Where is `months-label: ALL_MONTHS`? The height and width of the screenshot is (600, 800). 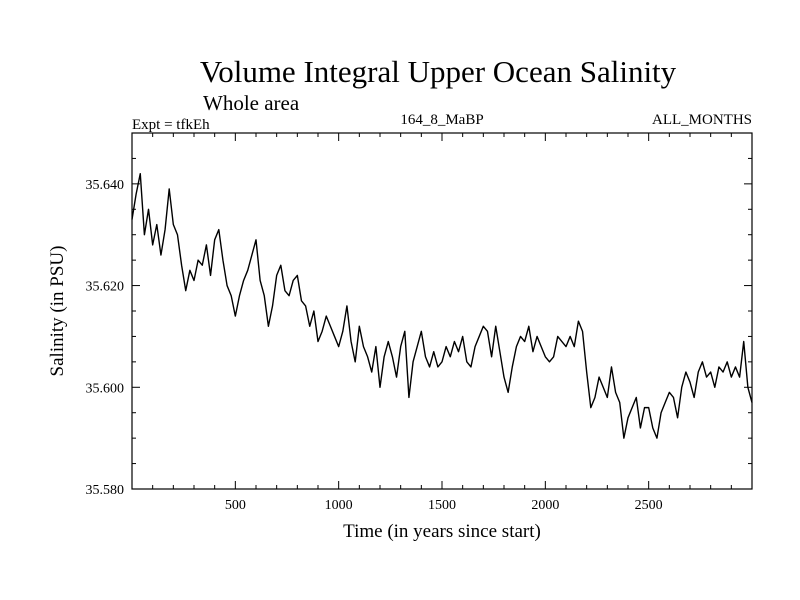
months-label: ALL_MONTHS is located at coordinates (702, 120).